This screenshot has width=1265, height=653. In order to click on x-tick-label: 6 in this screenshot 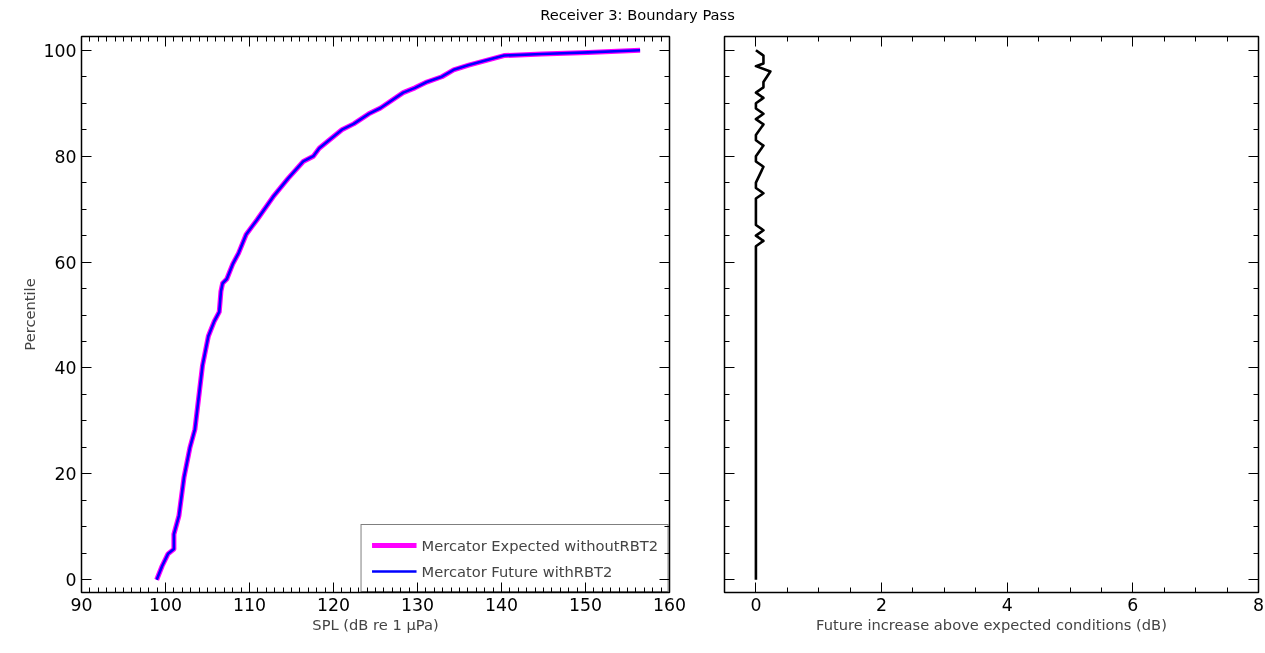, I will do `click(1133, 604)`.